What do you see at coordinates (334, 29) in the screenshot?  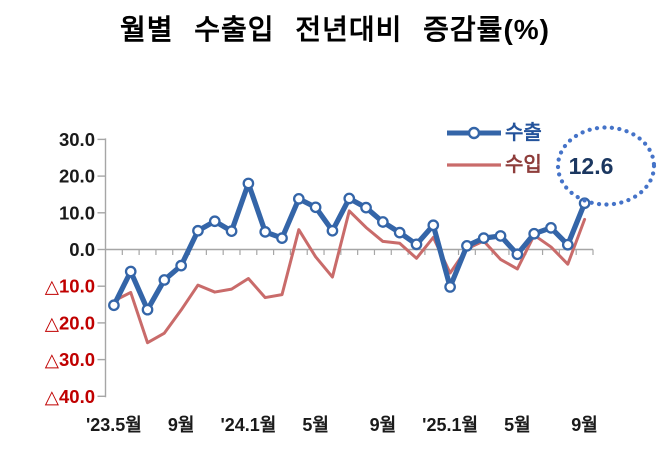 I see `chart-title: 월별 수출입 전년대비 증감률(%)` at bounding box center [334, 29].